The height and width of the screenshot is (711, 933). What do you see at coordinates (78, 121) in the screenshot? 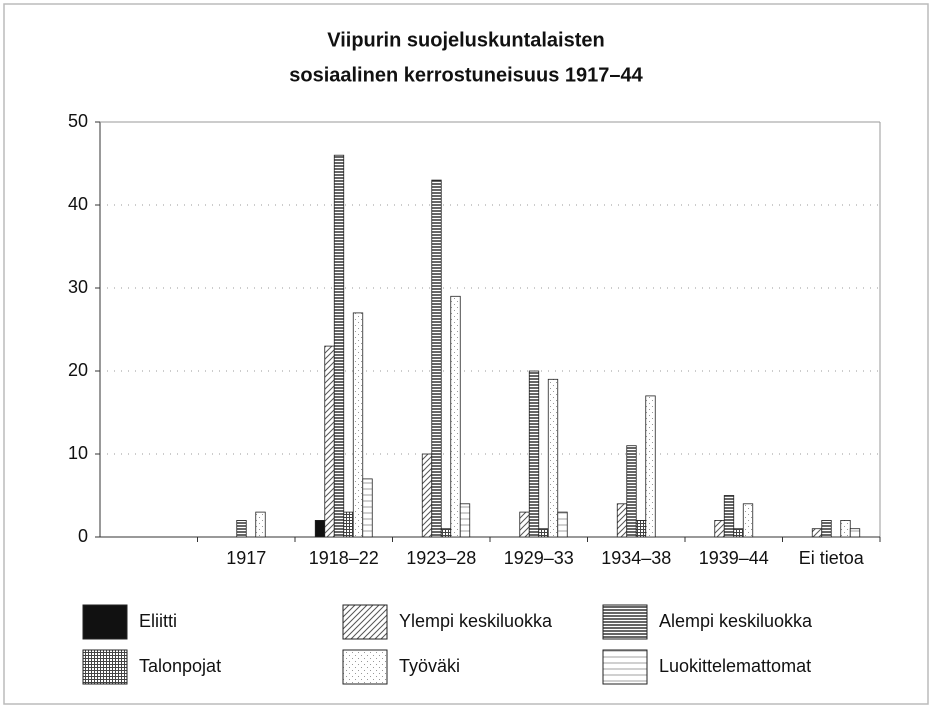
I see `y-tick-label: 50` at bounding box center [78, 121].